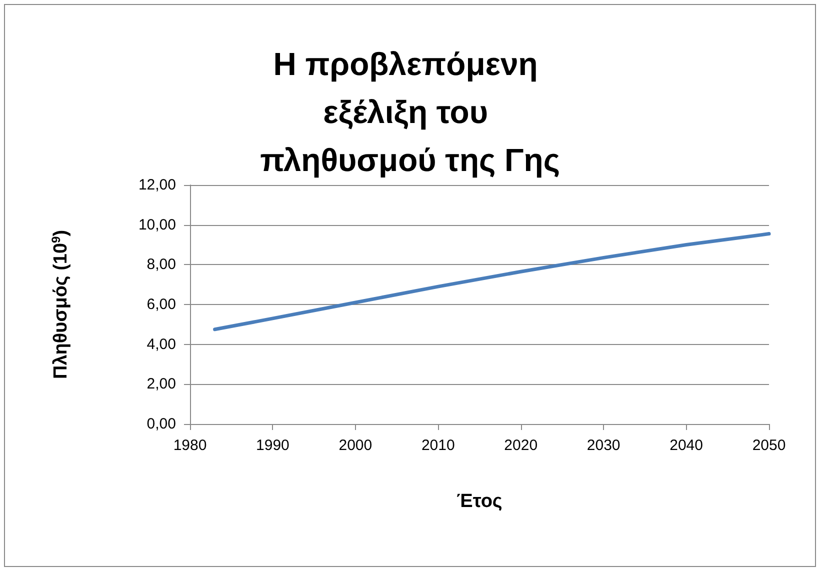  Describe the element at coordinates (190, 445) in the screenshot. I see `x-tick-label: 1980` at that location.